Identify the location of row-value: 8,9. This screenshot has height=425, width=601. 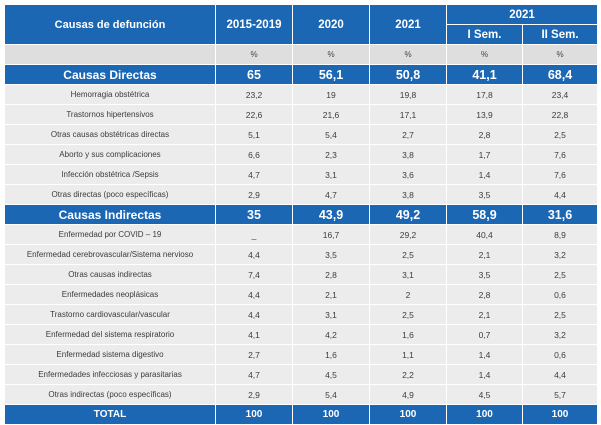
(560, 234).